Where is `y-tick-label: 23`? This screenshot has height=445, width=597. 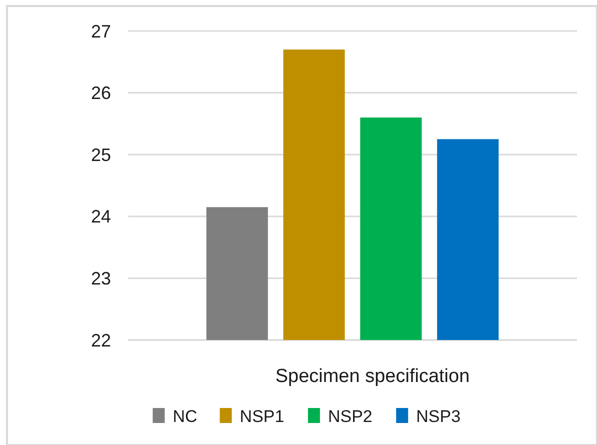
y-tick-label: 23 is located at coordinates (100, 278).